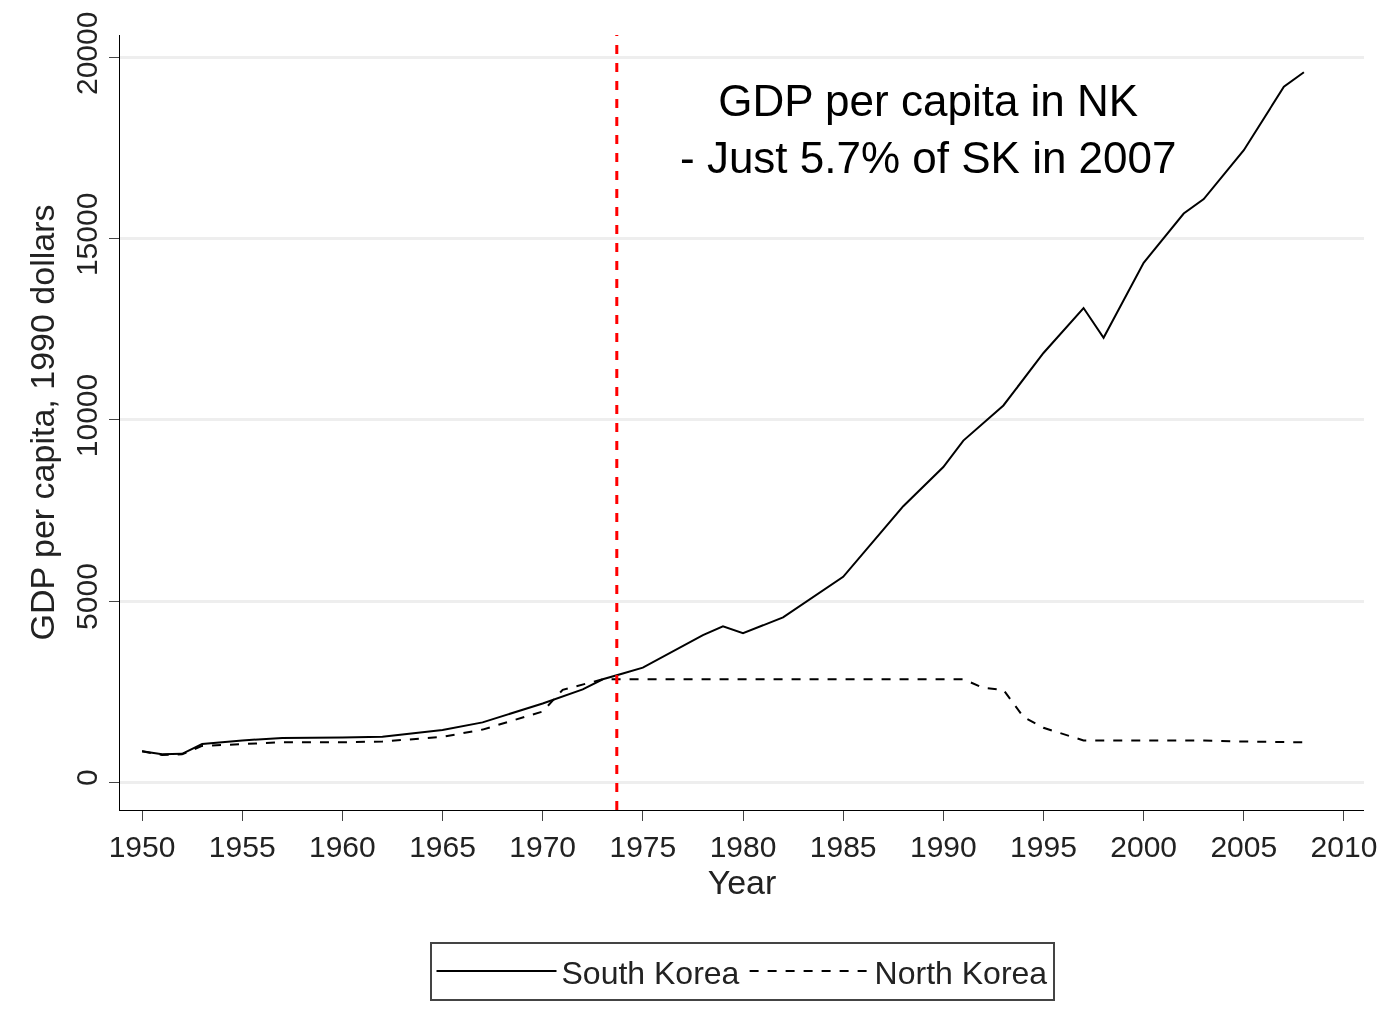 The height and width of the screenshot is (1013, 1389). What do you see at coordinates (961, 972) in the screenshot?
I see `legend-label: North Korea` at bounding box center [961, 972].